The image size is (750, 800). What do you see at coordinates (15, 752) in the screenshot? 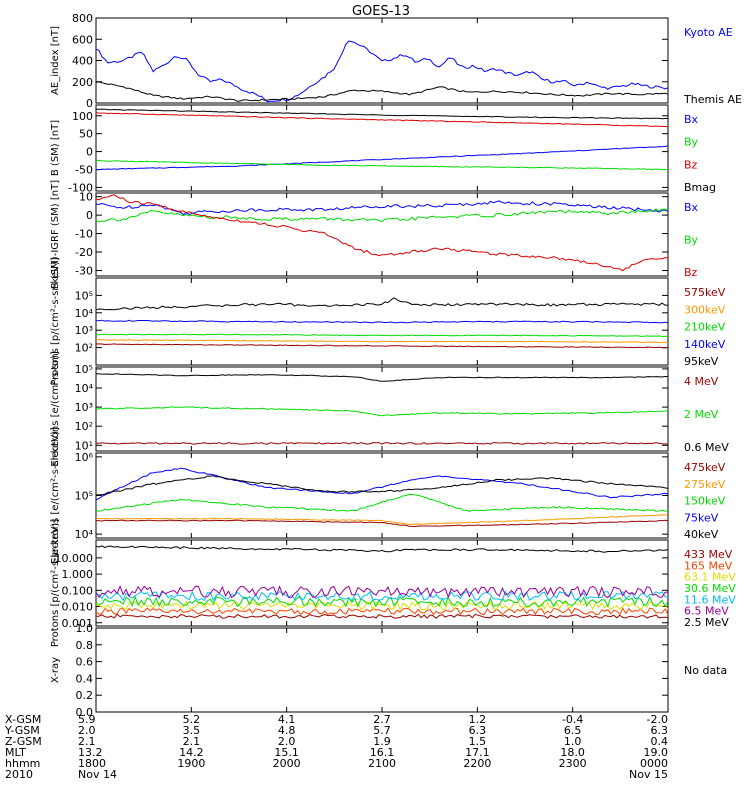
I see `footer-row-label: MLT` at bounding box center [15, 752].